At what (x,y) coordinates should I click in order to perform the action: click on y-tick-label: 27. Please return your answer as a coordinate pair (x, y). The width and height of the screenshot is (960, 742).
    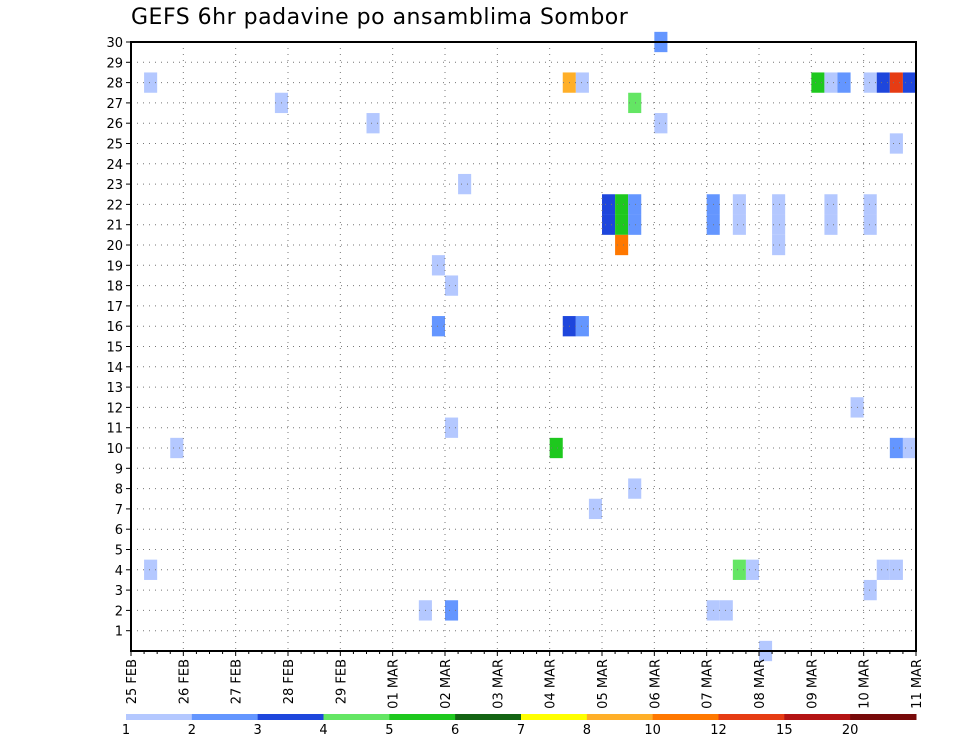
    Looking at the image, I should click on (114, 104).